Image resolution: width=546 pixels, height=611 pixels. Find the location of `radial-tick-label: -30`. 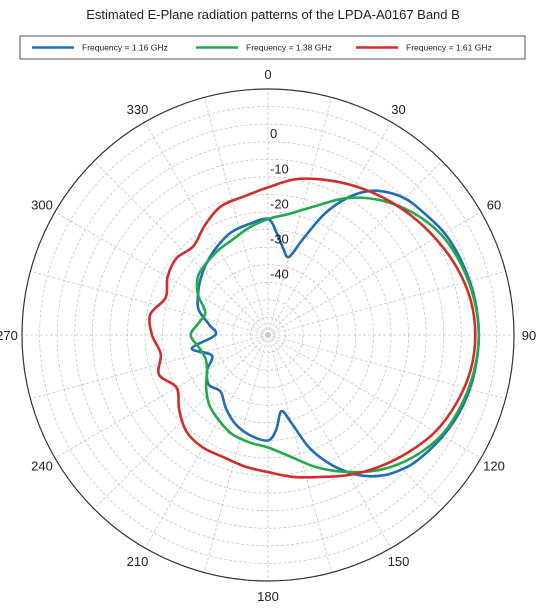

radial-tick-label: -30 is located at coordinates (279, 239).